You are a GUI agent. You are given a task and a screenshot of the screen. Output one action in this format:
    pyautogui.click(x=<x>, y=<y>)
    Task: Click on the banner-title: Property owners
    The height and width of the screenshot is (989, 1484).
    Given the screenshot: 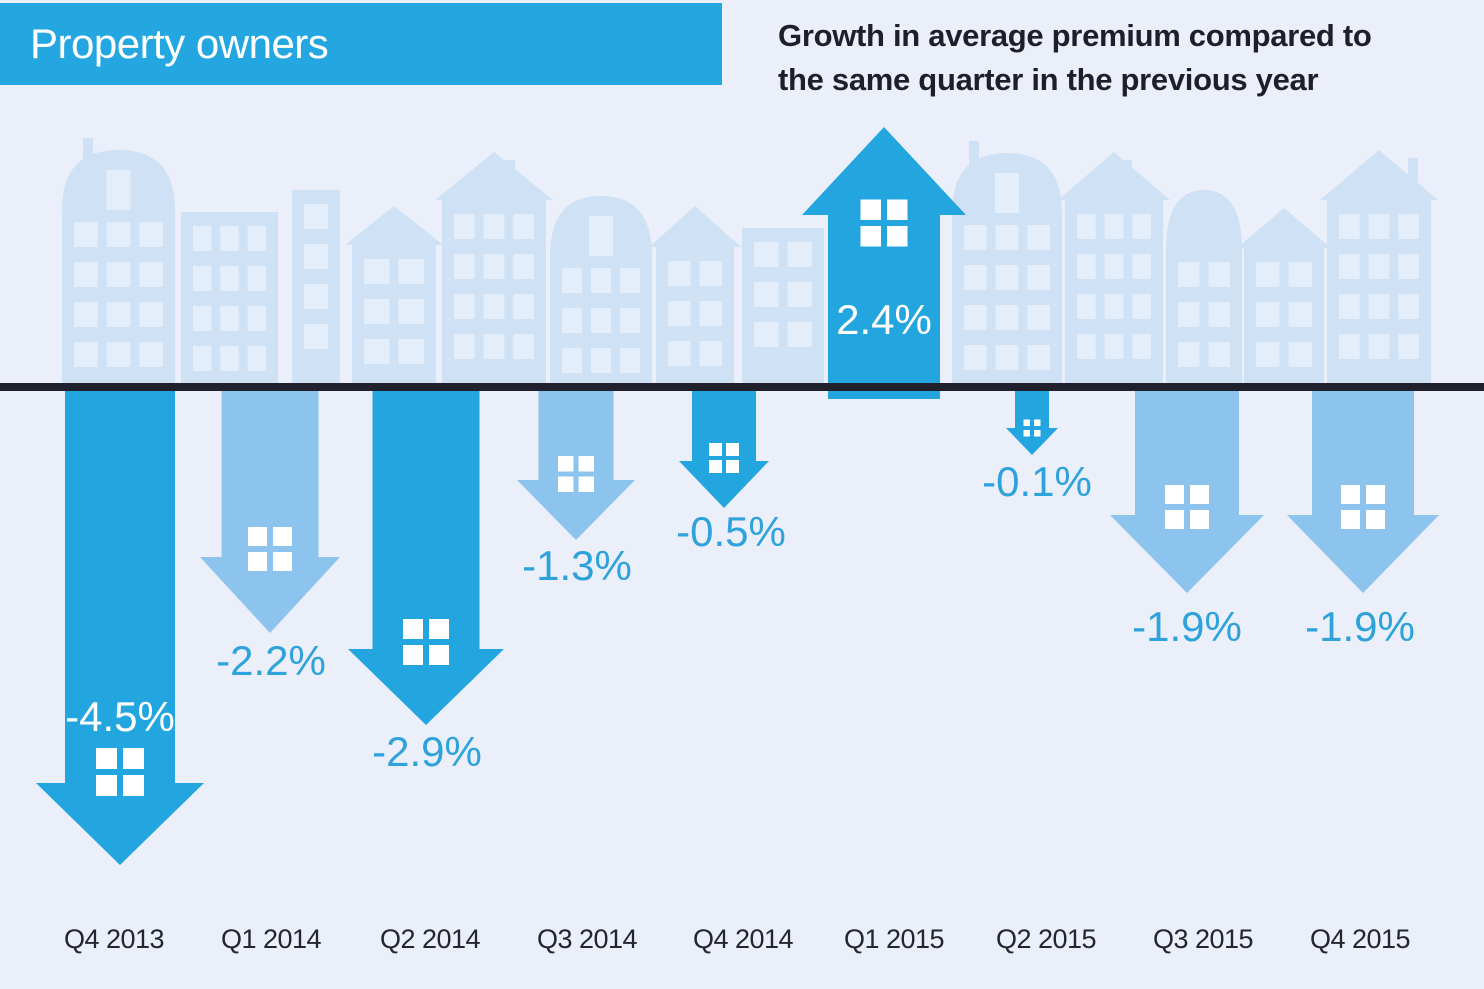 What is the action you would take?
    pyautogui.click(x=179, y=43)
    